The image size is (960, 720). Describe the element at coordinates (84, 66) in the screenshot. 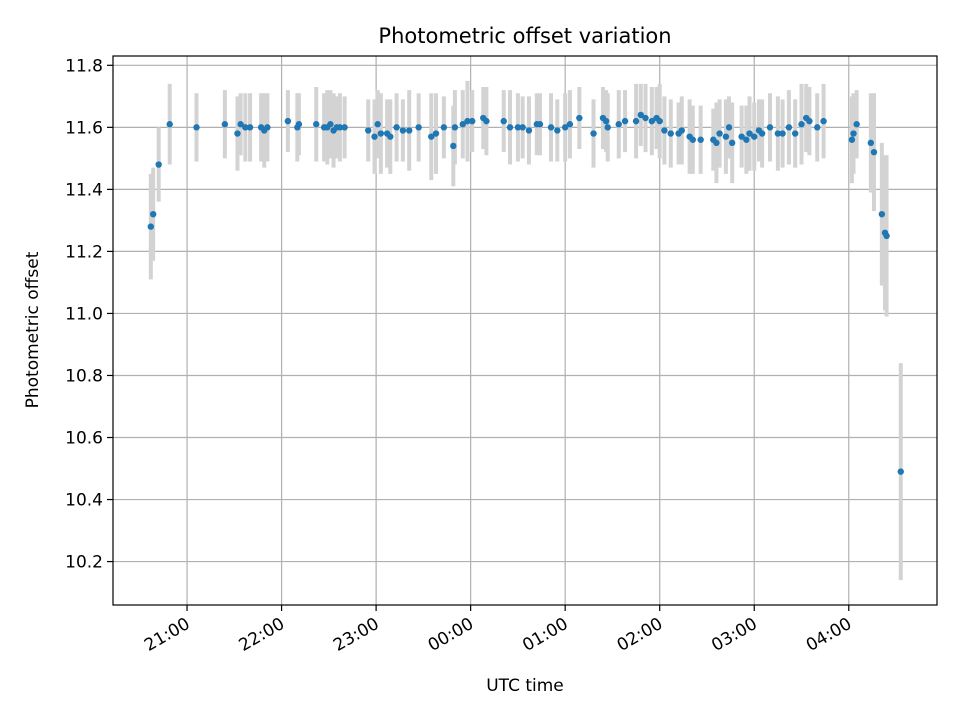

I see `y-tick-label: 11.8` at that location.